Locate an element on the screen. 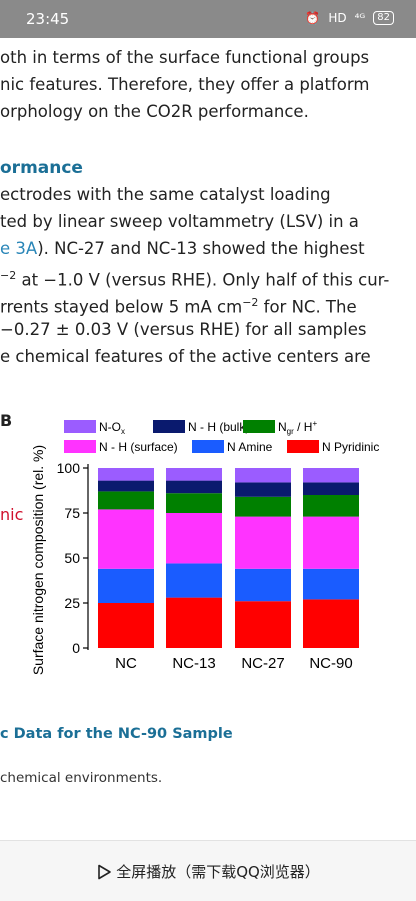 Image resolution: width=416 pixels, height=901 pixels. x-tick-label: NC-13 is located at coordinates (193, 663).